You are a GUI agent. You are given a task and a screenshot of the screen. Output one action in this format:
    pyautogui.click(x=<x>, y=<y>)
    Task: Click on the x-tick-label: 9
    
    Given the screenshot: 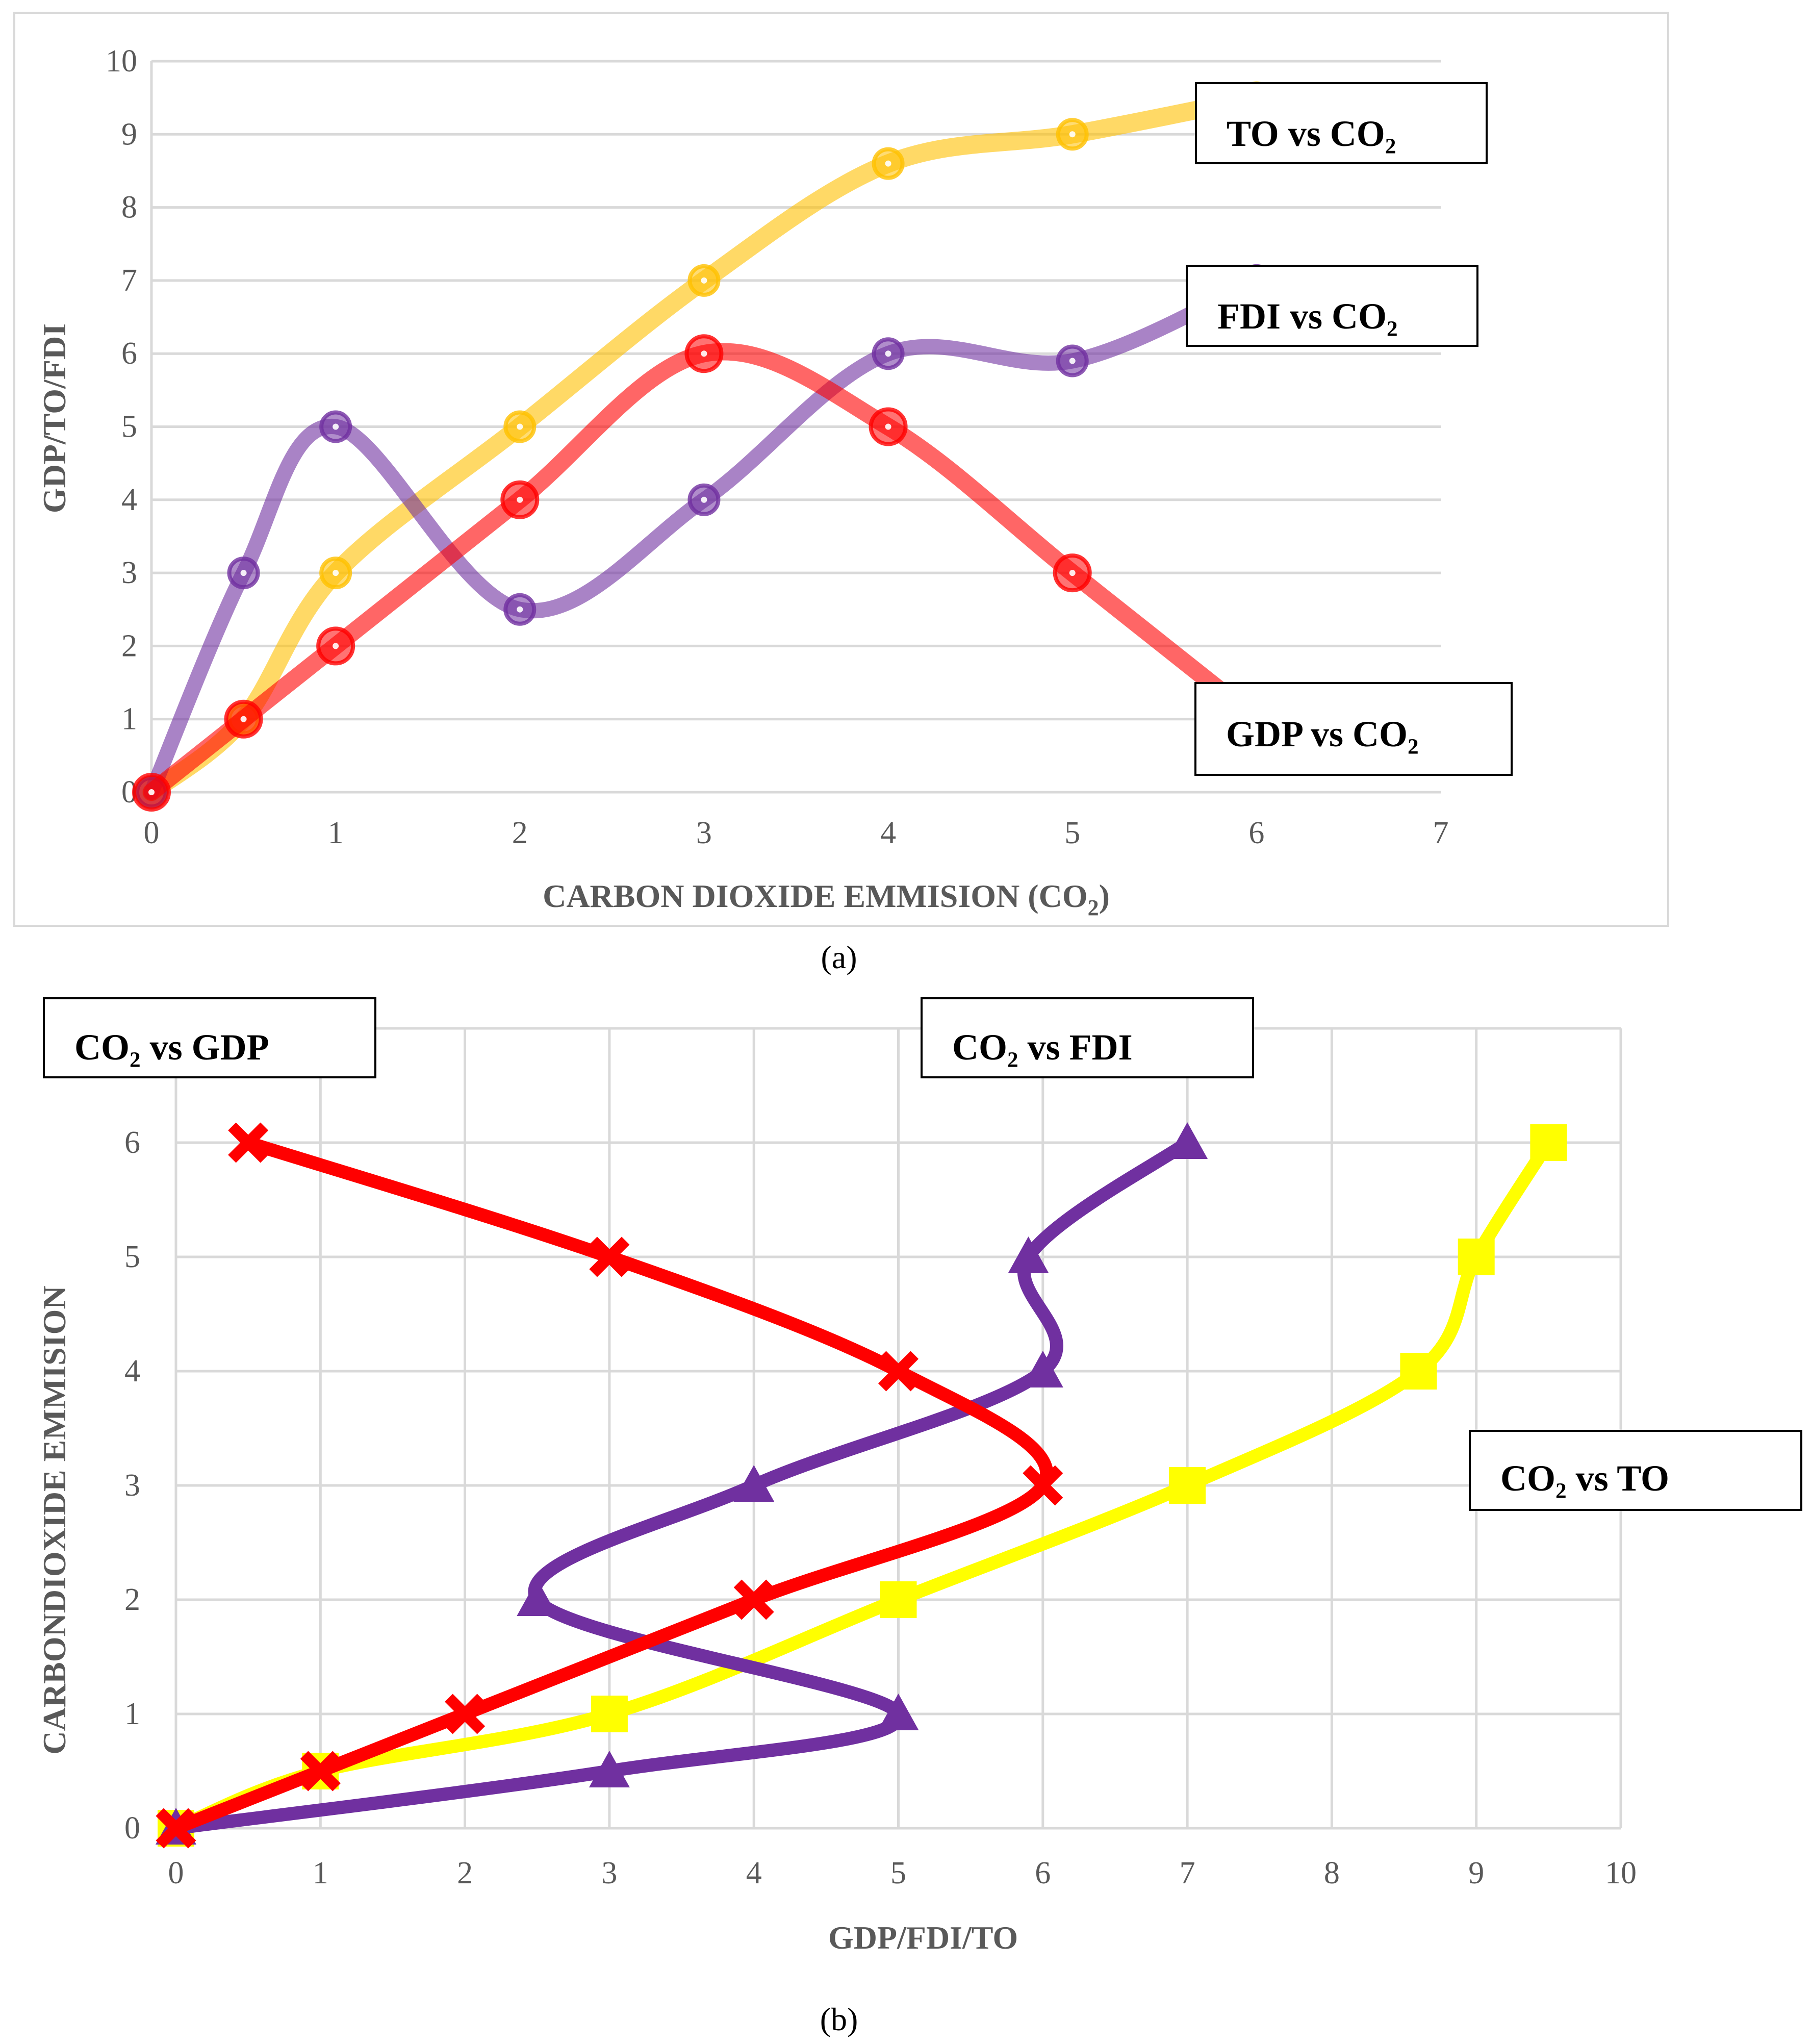 What is the action you would take?
    pyautogui.click(x=1476, y=1873)
    